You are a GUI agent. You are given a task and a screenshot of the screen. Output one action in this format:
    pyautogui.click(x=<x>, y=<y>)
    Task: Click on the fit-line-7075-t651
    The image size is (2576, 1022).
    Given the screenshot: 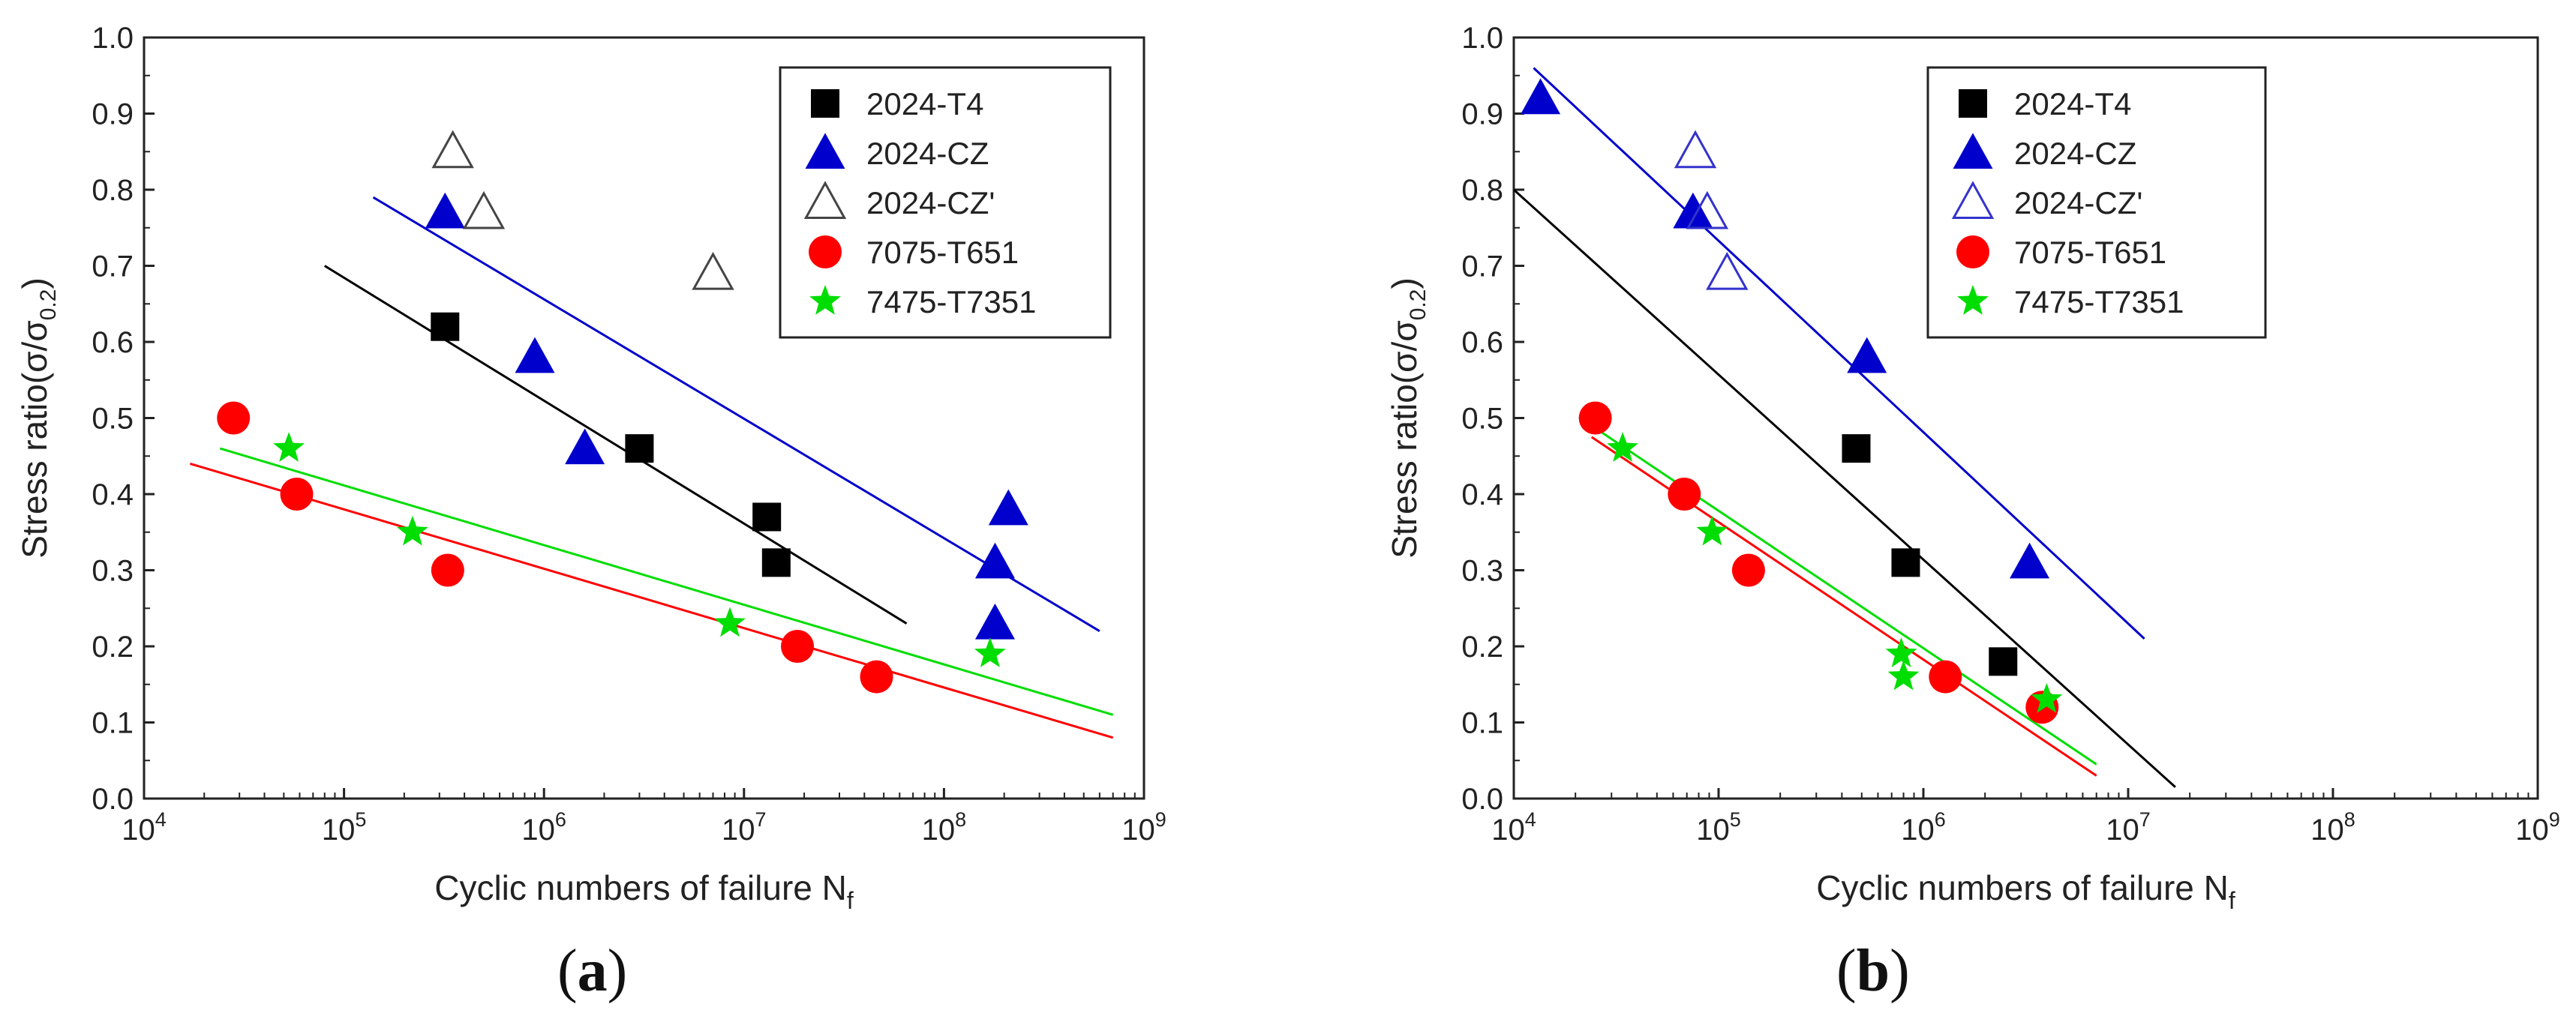 What is the action you would take?
    pyautogui.click(x=652, y=601)
    